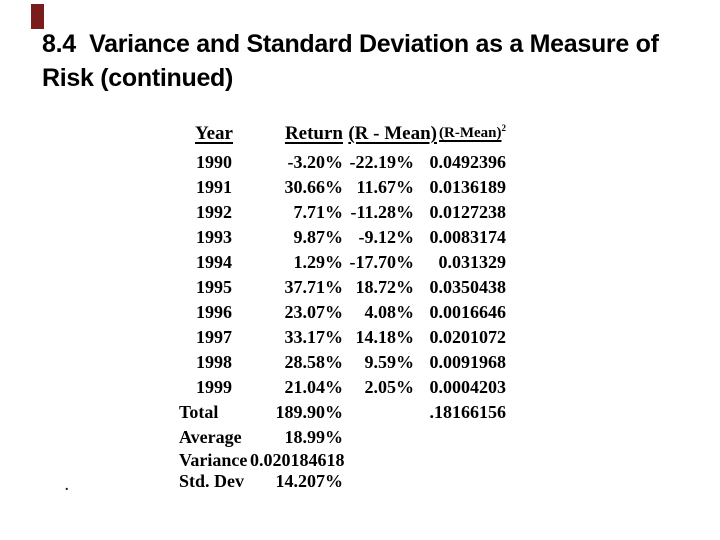  I want to click on table-row: Std. Dev 14.207%, so click(350, 481).